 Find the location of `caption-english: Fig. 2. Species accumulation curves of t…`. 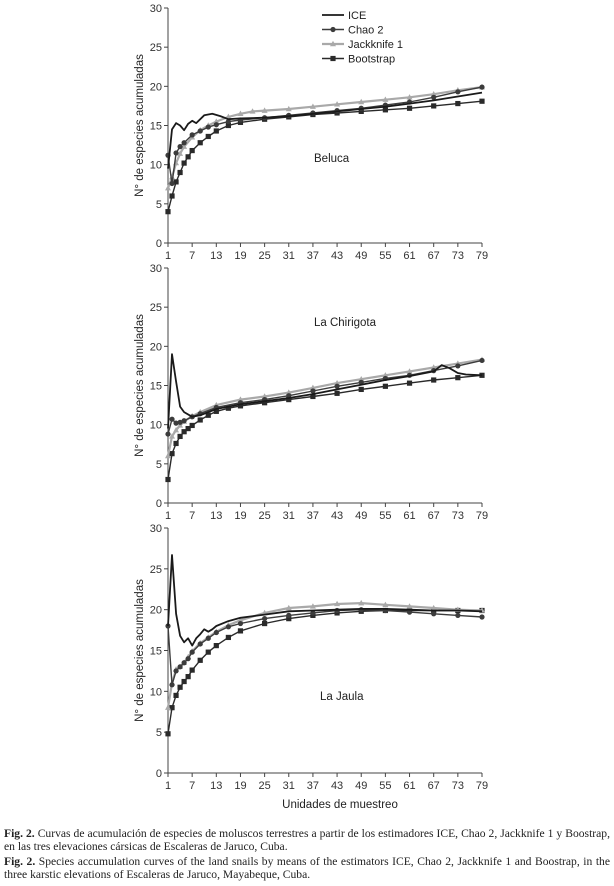

caption-english: Fig. 2. Species accumulation curves of t… is located at coordinates (307, 868).